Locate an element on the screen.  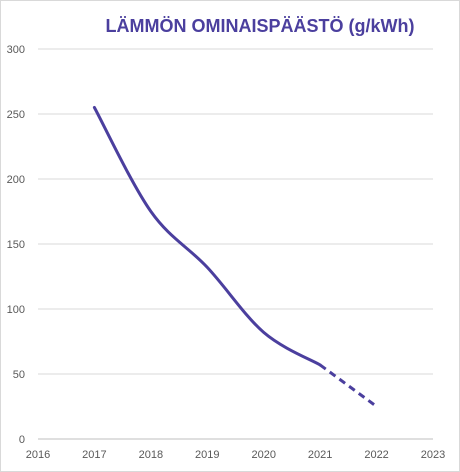
x-tick-label: 2016 is located at coordinates (38, 455).